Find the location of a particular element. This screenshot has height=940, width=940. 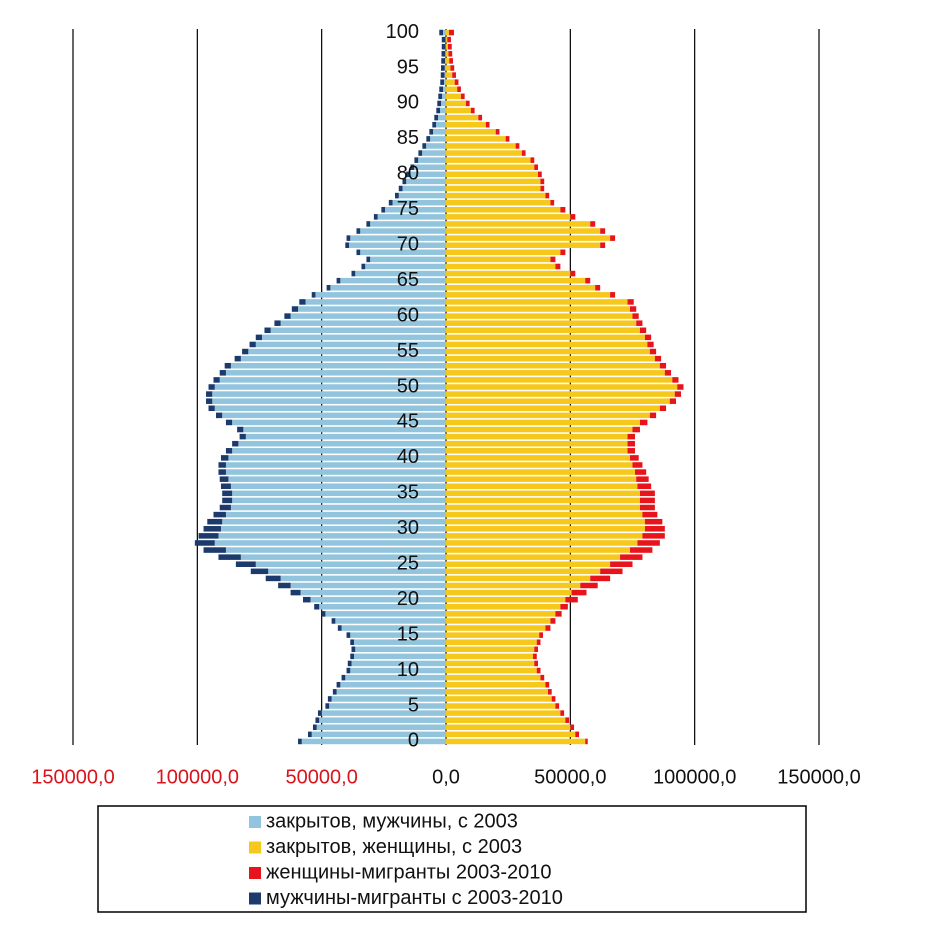

y-tick-label: 85 is located at coordinates (408, 138).